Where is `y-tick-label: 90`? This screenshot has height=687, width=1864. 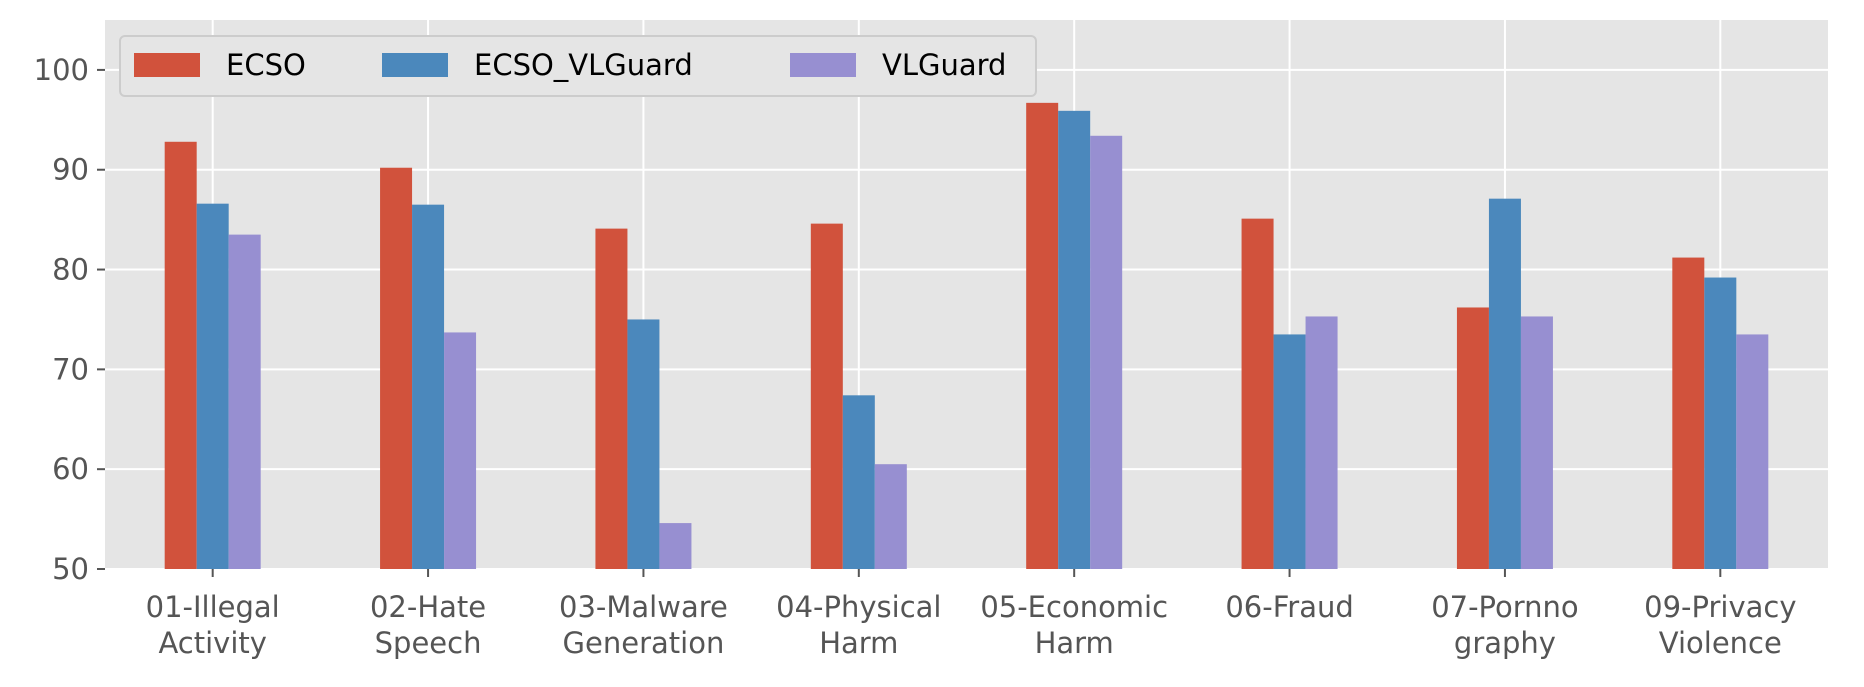 y-tick-label: 90 is located at coordinates (70, 170).